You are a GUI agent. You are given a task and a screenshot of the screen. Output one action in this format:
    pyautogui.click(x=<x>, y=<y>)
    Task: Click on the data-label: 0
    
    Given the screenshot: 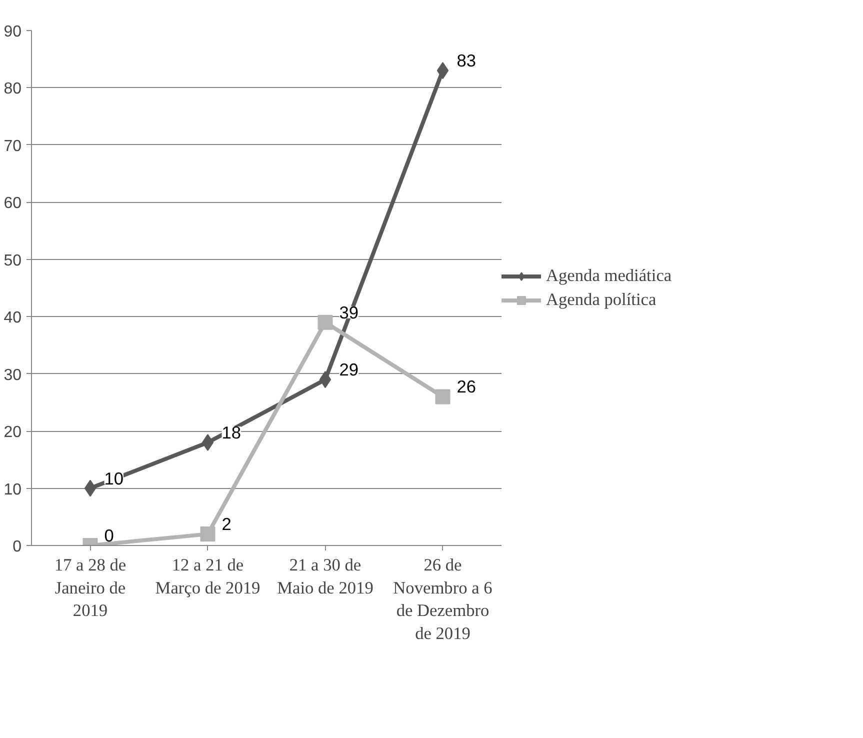 What is the action you would take?
    pyautogui.click(x=109, y=536)
    